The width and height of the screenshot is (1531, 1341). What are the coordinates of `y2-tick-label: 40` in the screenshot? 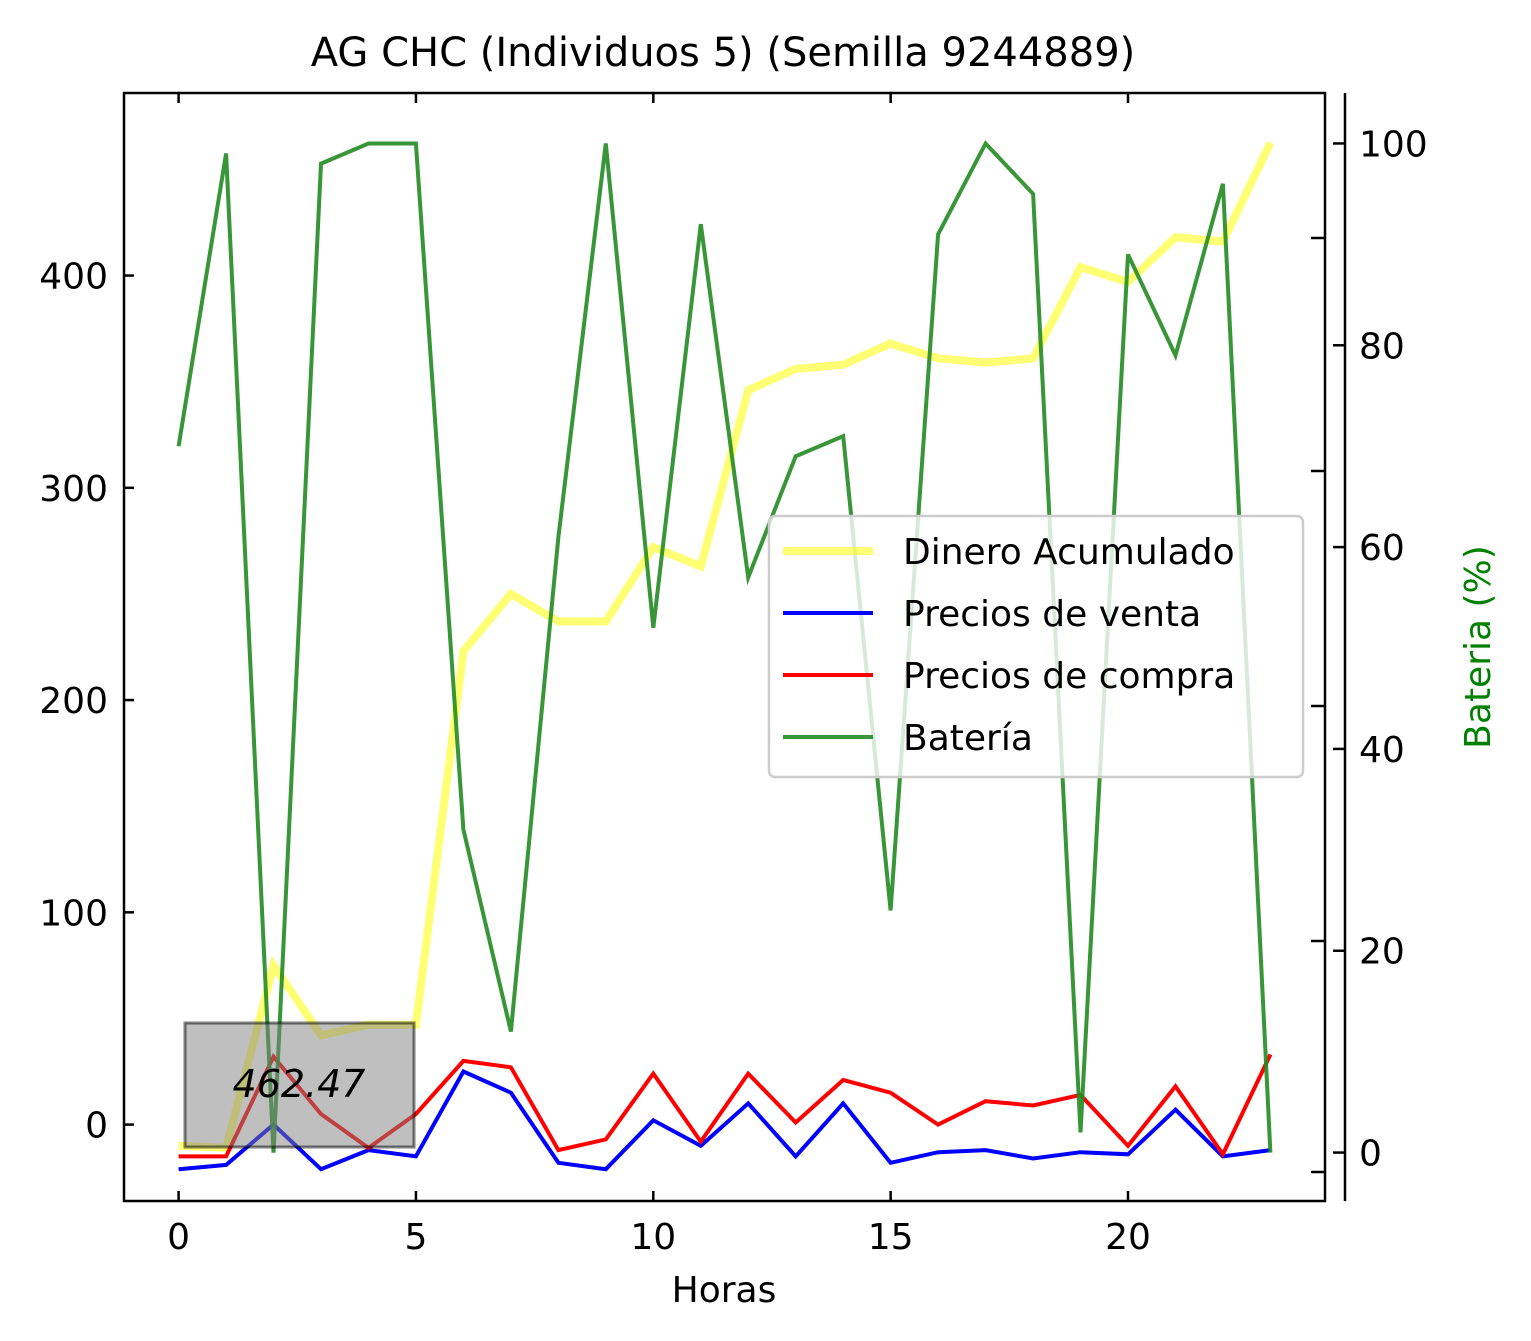 It's located at (1382, 750).